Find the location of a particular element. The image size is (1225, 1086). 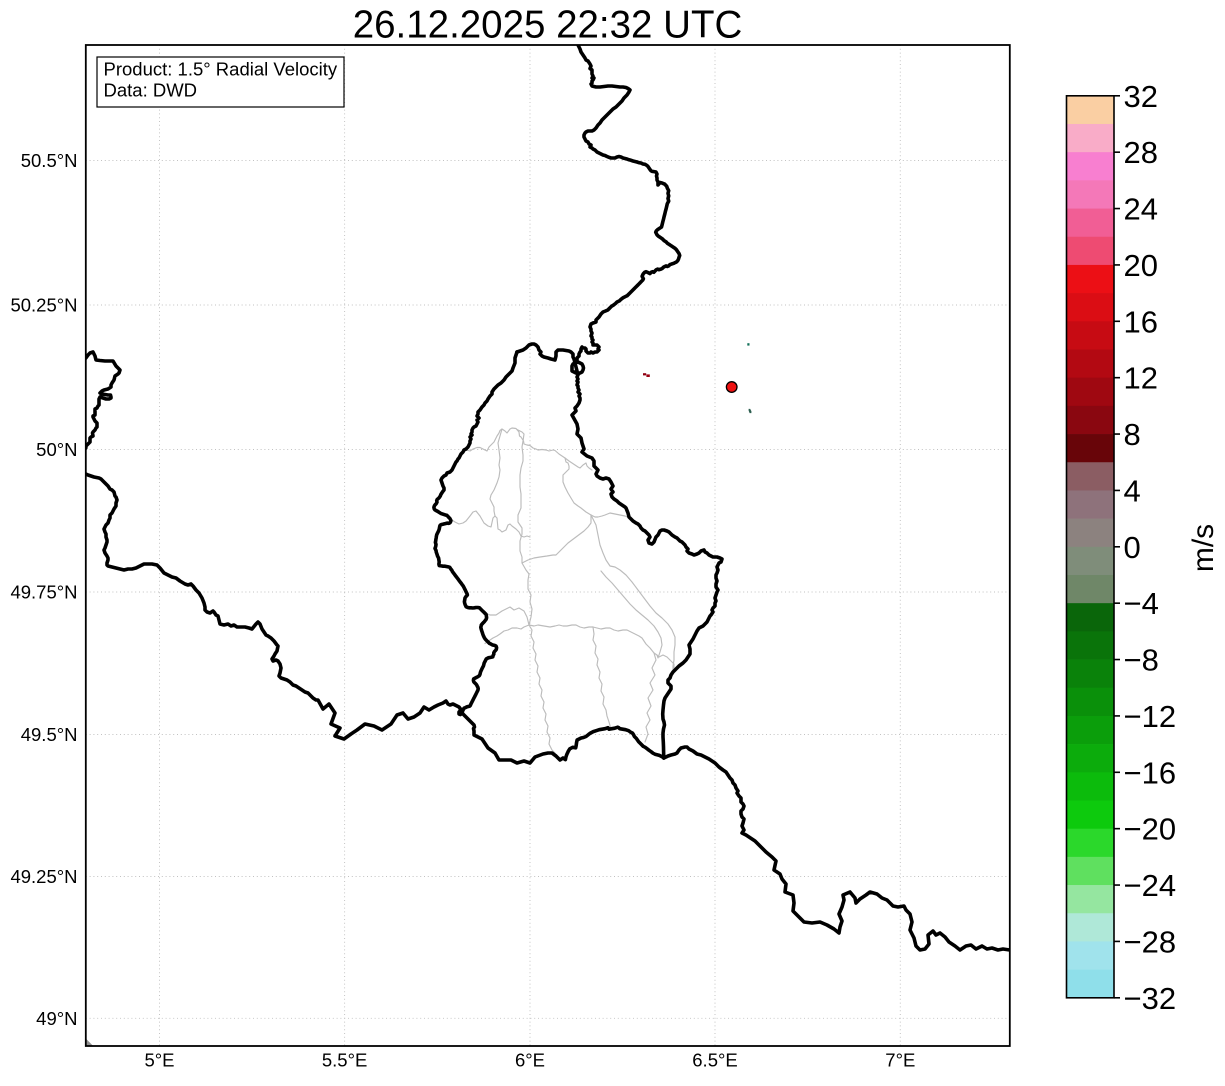

svg-text: 49.25°N is located at coordinates (43, 876).